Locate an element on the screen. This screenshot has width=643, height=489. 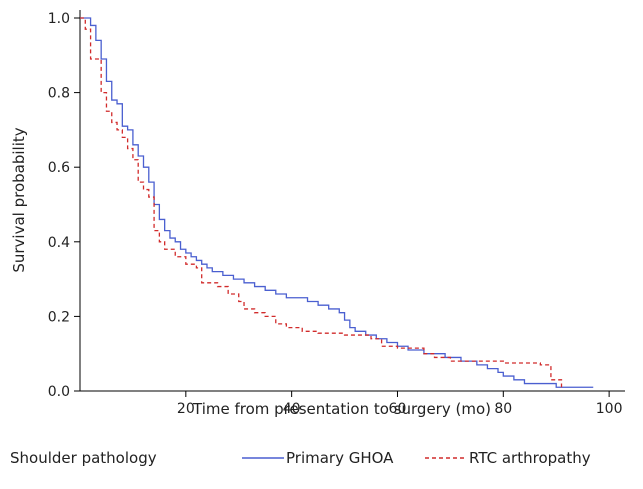
x-tick-label: 100 is located at coordinates (609, 409).